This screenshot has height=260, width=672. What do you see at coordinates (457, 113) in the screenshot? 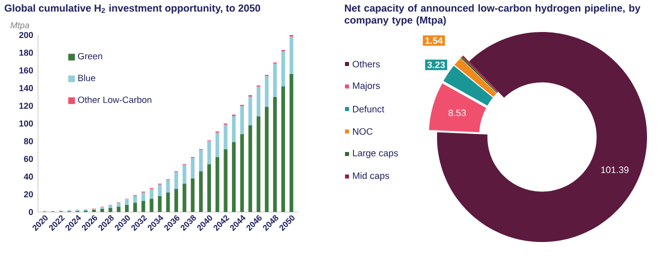
I see `data-label: 8.53` at bounding box center [457, 113].